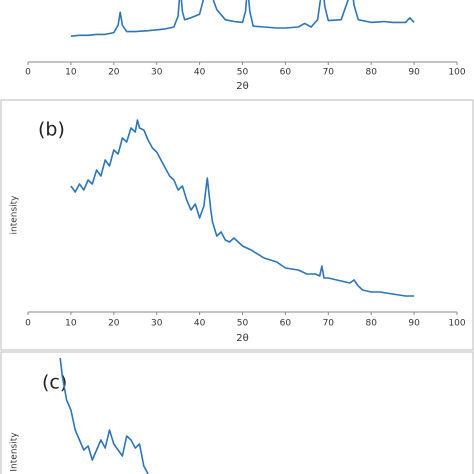  Describe the element at coordinates (54, 383) in the screenshot. I see `panel-label: (c)` at that location.